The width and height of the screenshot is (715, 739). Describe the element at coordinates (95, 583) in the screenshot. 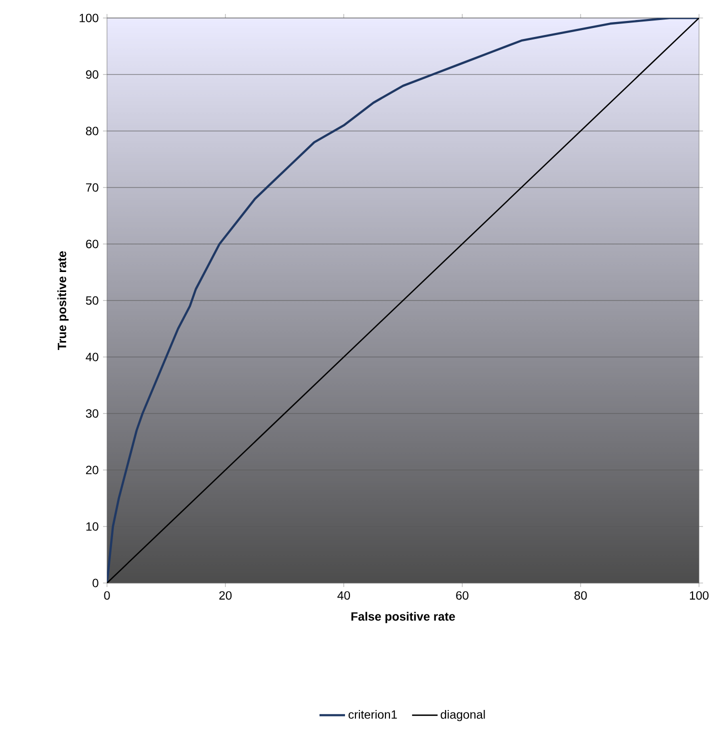

I see `y-tick-label: 0` at that location.